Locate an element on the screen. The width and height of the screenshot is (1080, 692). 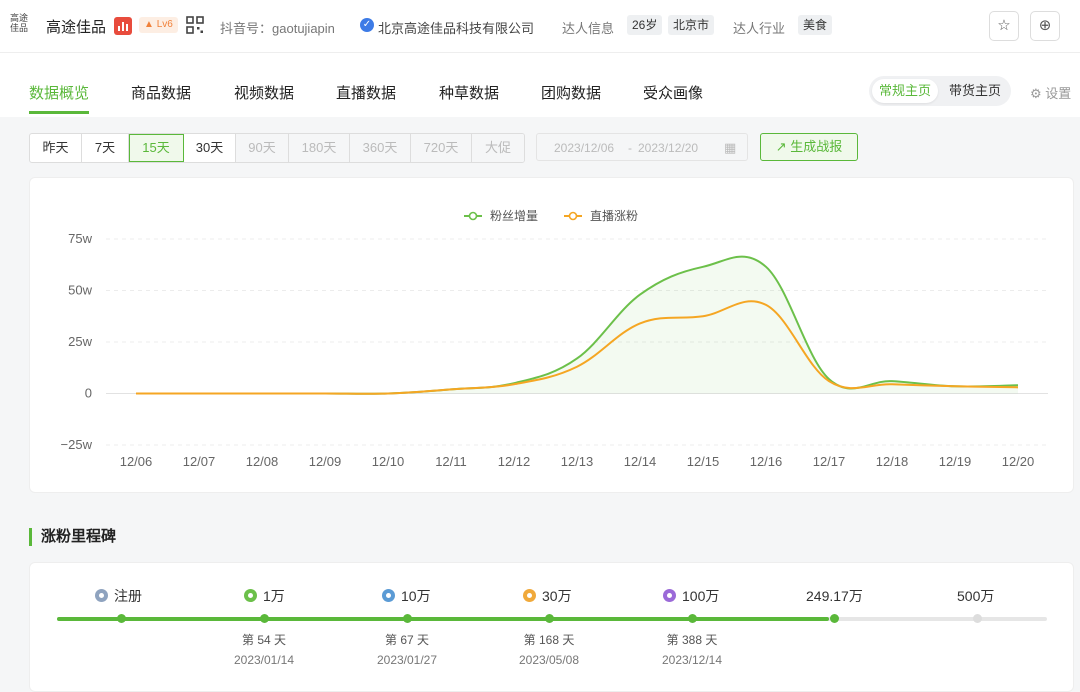
verified-icon: ✓ is located at coordinates (367, 25).